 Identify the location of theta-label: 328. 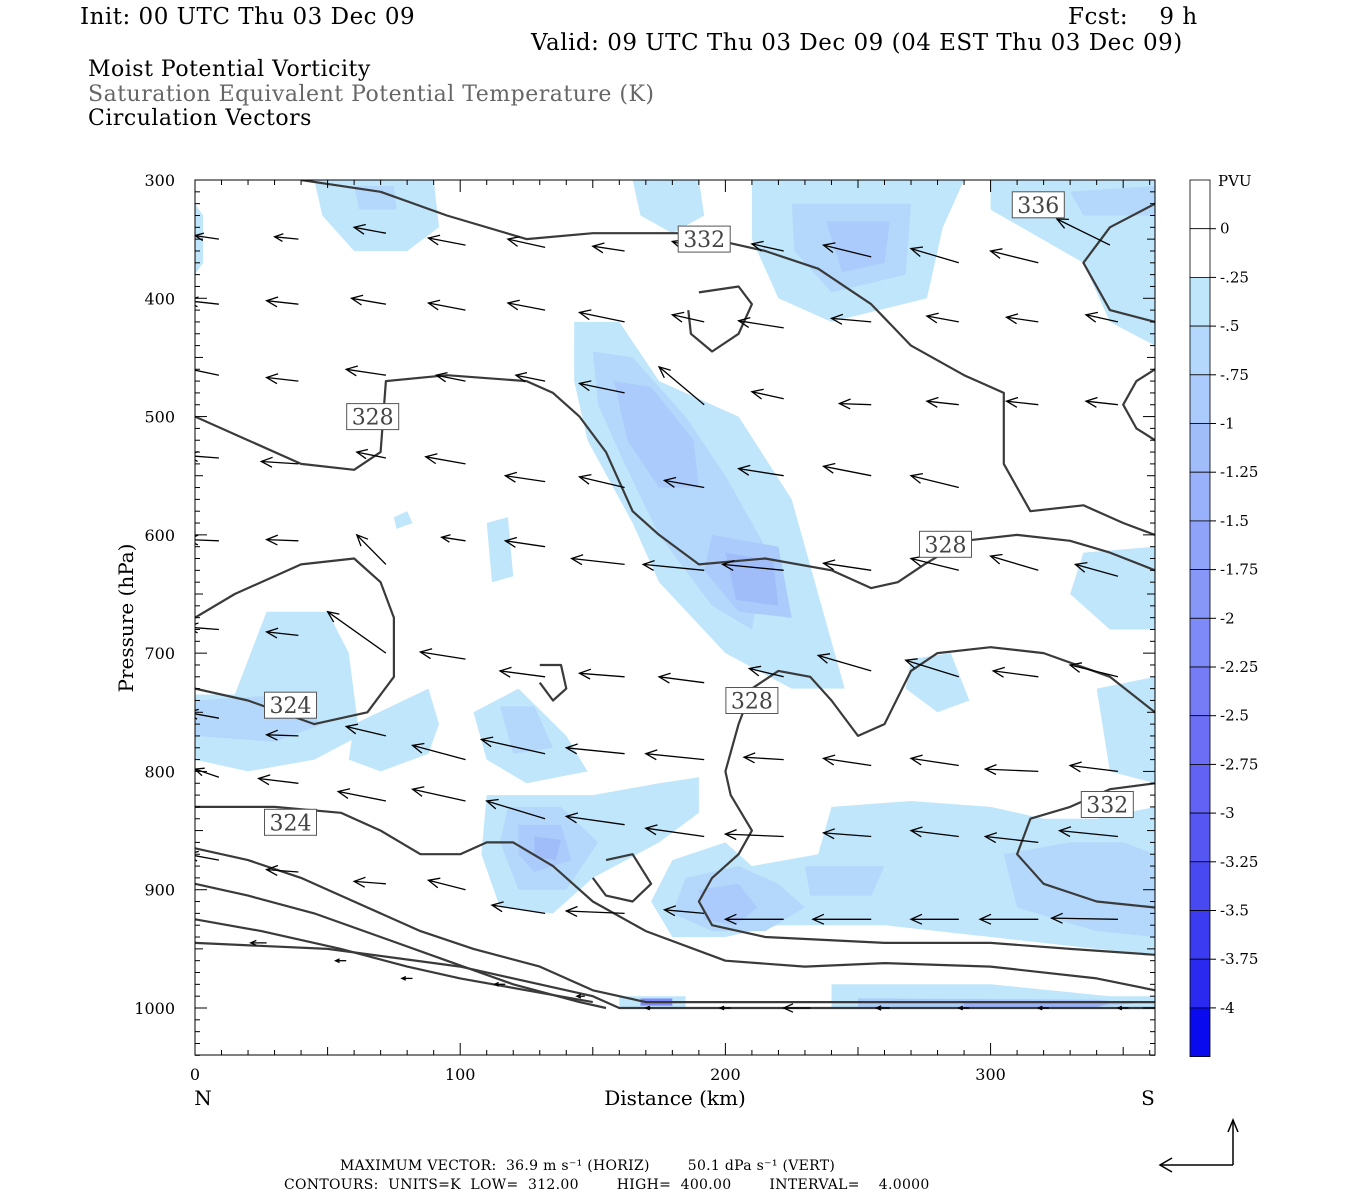
(752, 701).